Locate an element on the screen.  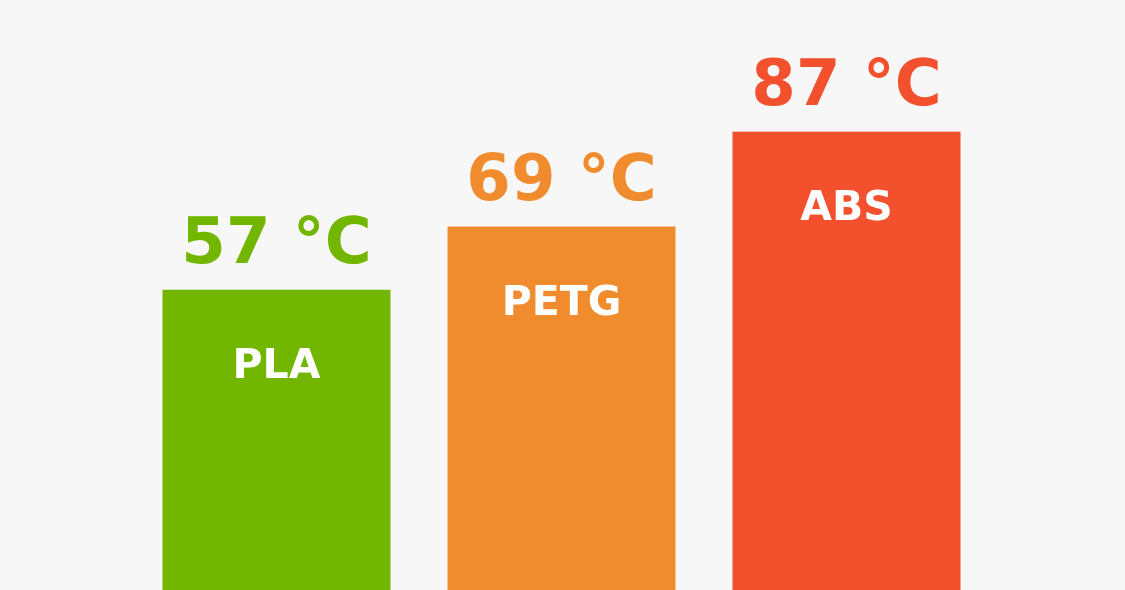
data-label: 57 °C is located at coordinates (276, 240).